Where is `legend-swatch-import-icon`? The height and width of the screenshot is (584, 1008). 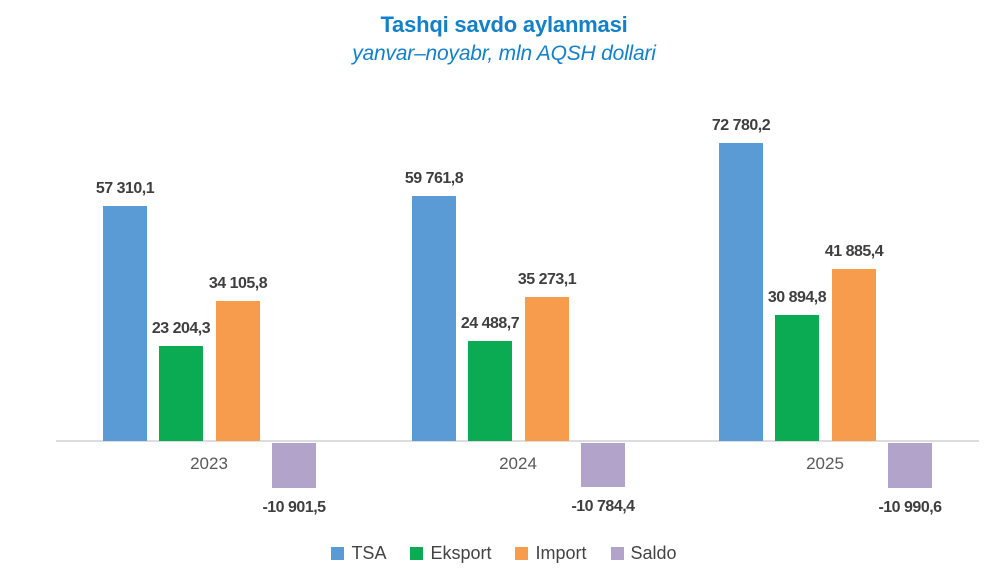
legend-swatch-import-icon is located at coordinates (522, 553).